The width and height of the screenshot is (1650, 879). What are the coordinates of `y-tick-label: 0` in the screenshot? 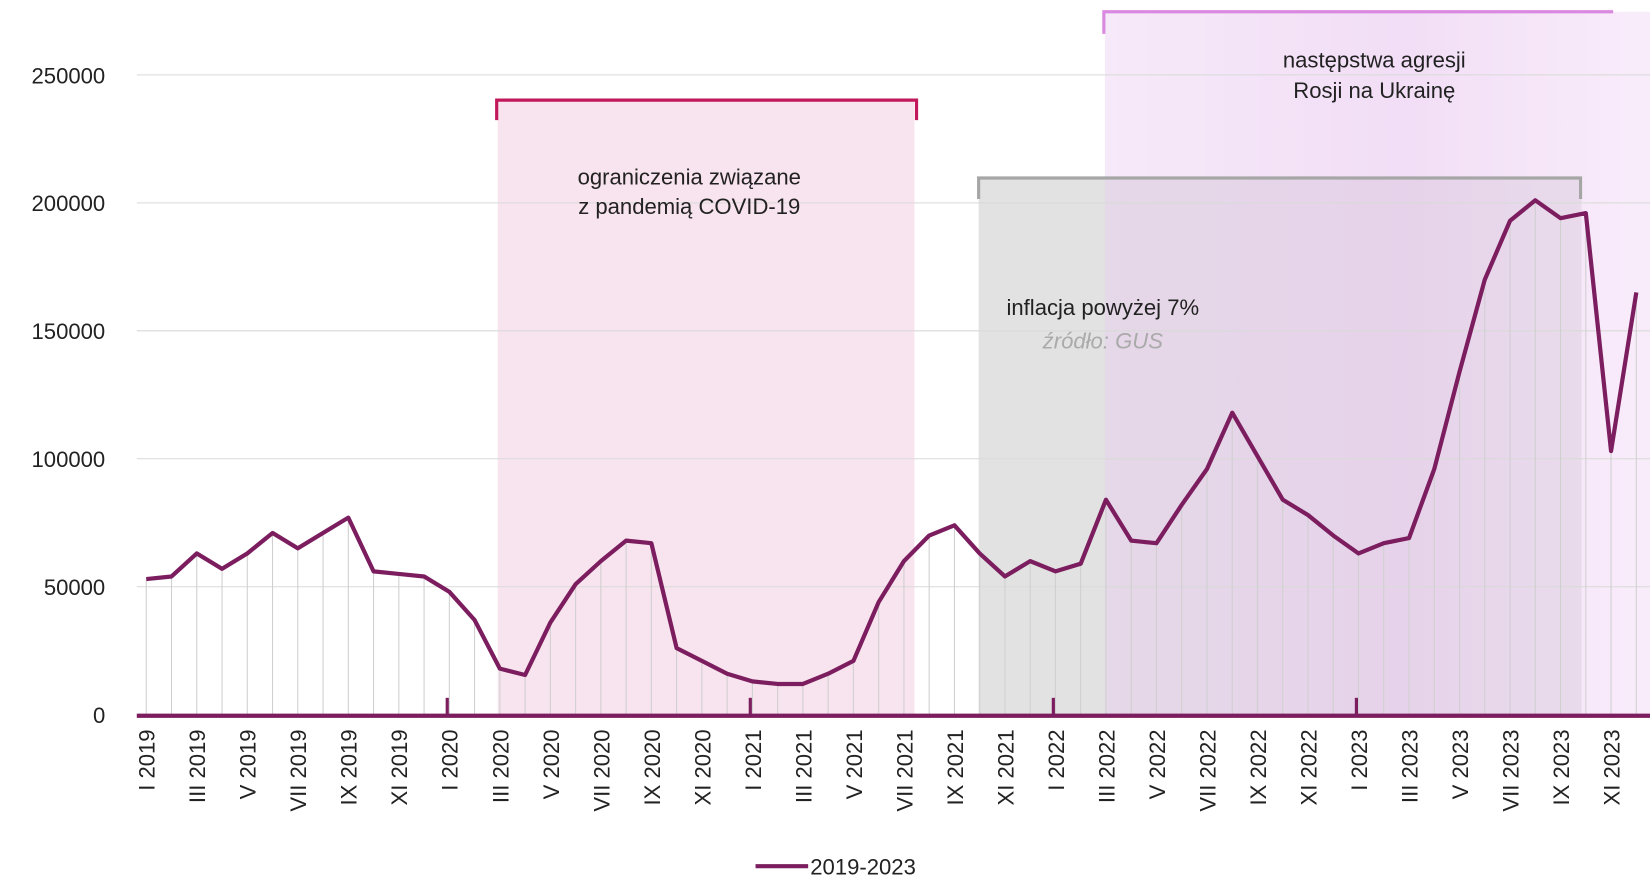 It's located at (99, 715).